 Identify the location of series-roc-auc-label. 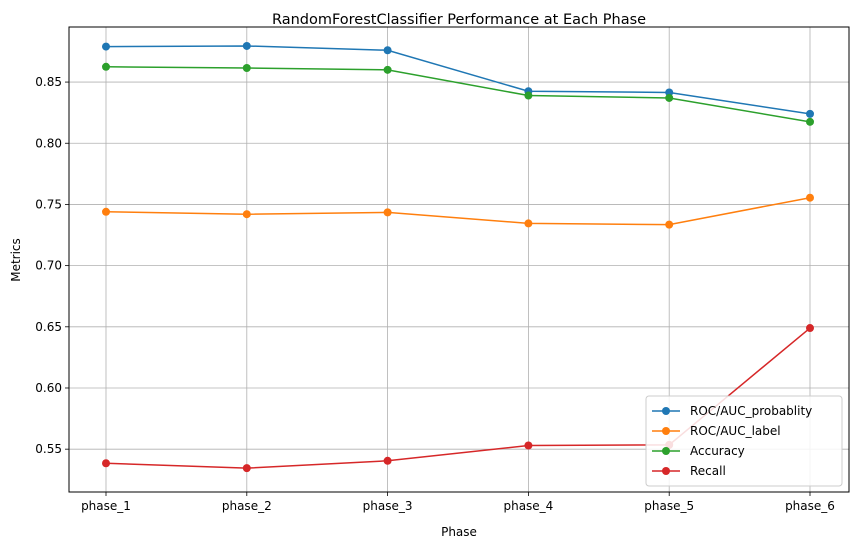
(458, 211).